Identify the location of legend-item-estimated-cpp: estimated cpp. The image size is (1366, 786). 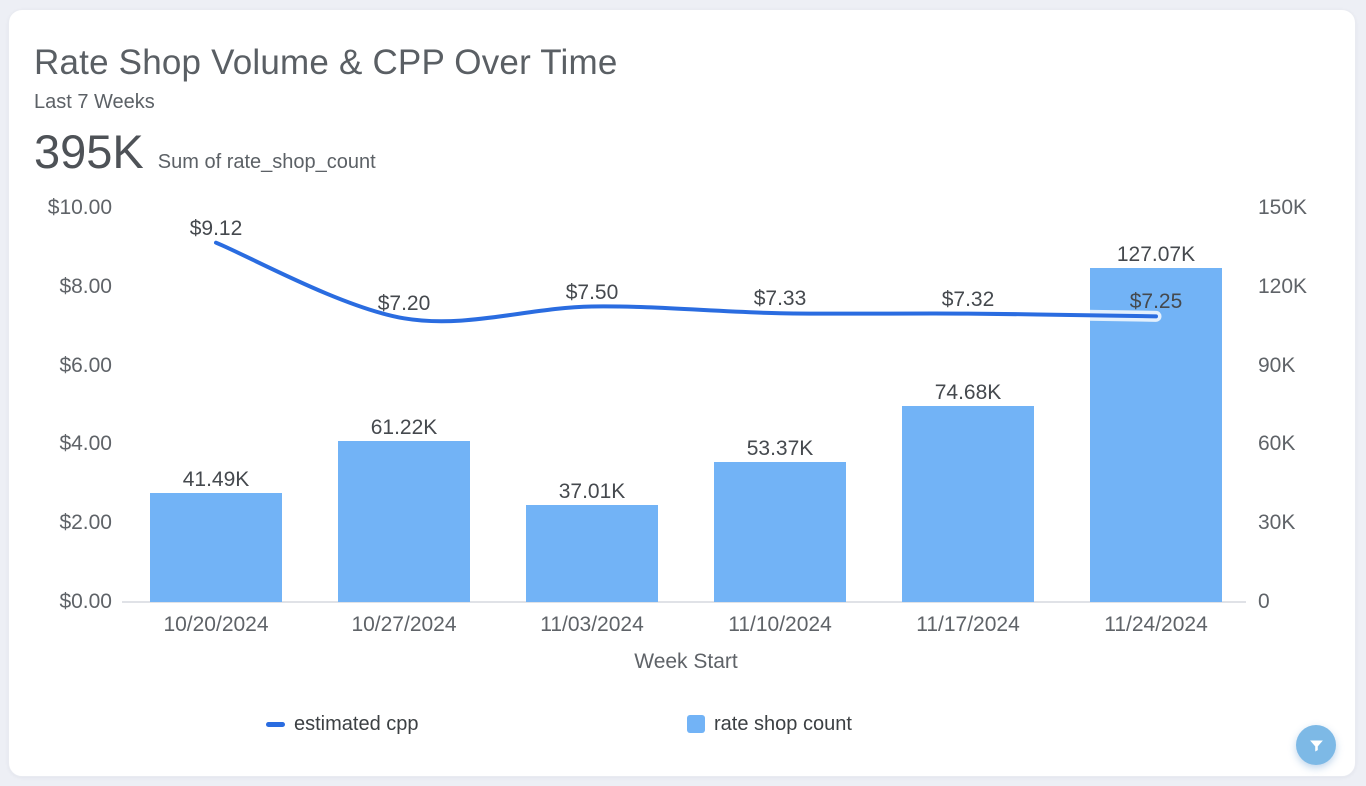
(342, 724).